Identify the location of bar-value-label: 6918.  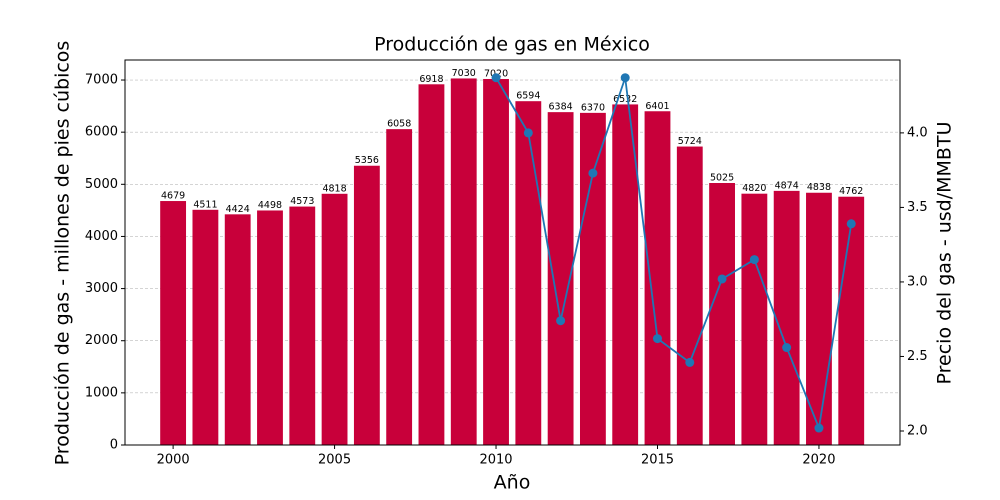
(431, 79).